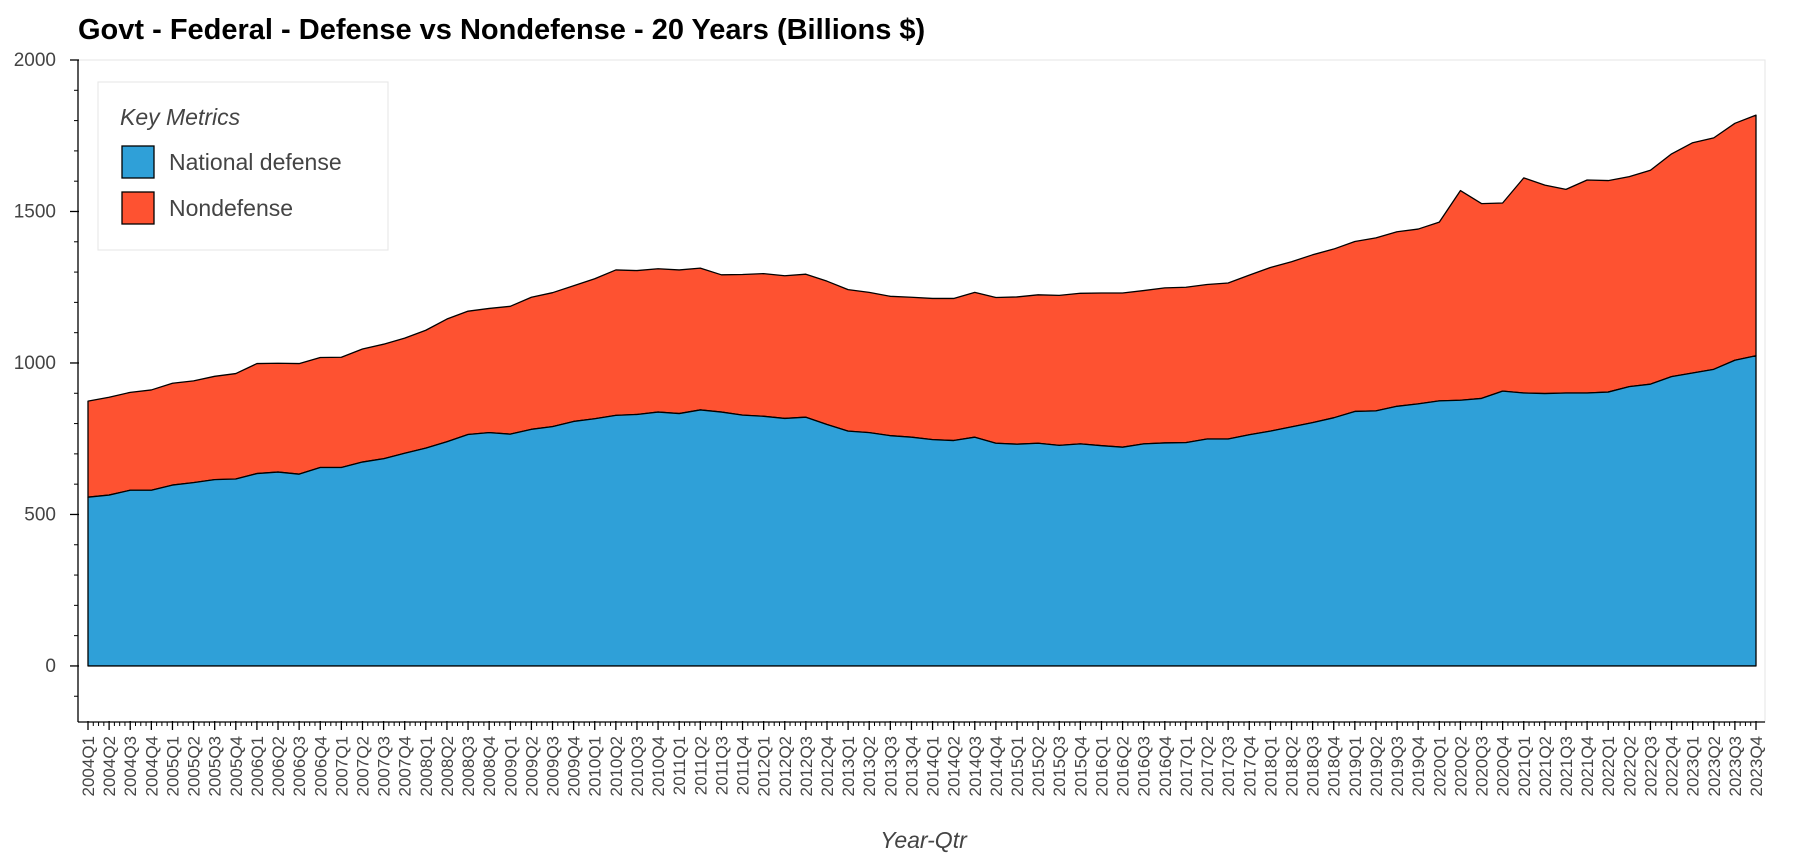 This screenshot has height=860, width=1800. I want to click on legend-swatch-nondefense, so click(138, 208).